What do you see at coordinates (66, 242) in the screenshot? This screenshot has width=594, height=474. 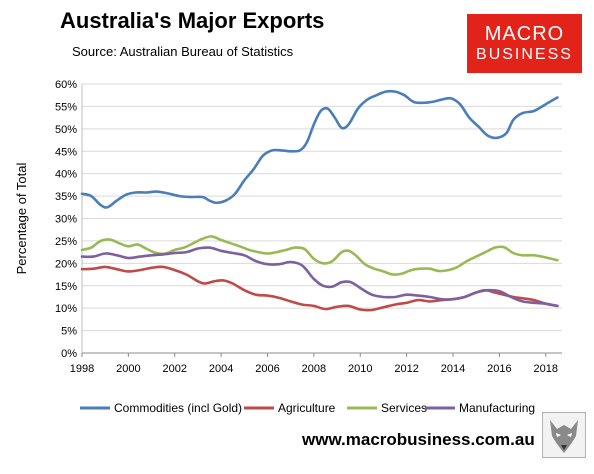 I see `y-tick-label: 25%` at bounding box center [66, 242].